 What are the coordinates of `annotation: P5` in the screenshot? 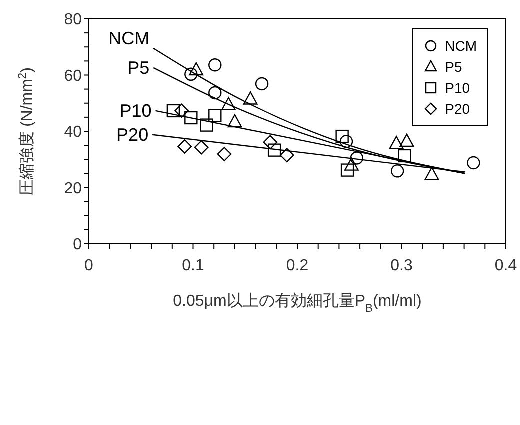 It's located at (139, 68).